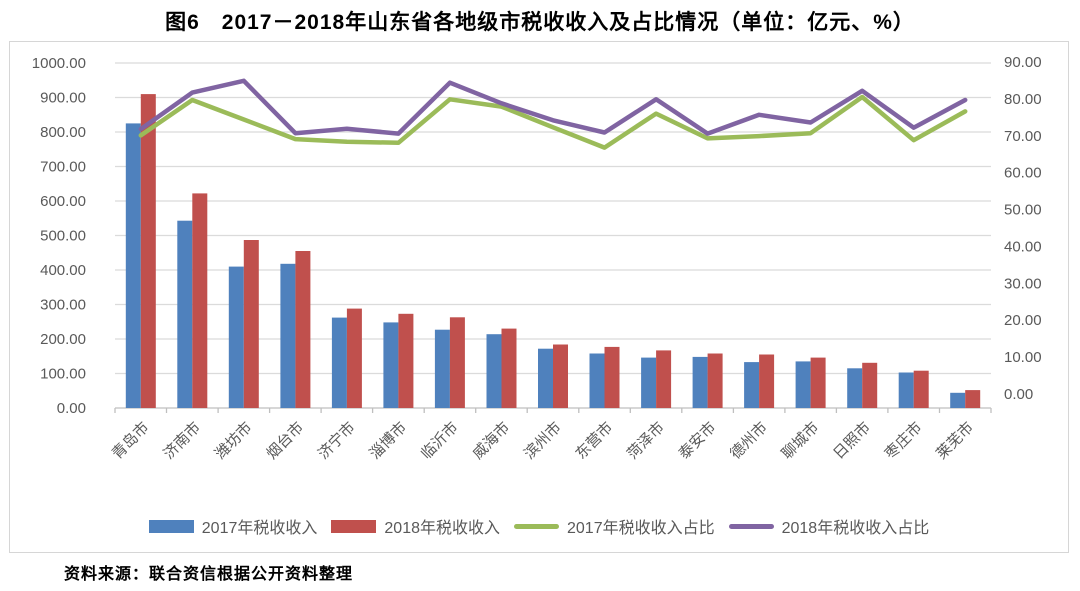 The height and width of the screenshot is (591, 1080). I want to click on right-axis-tick-label: 20.00, so click(1023, 320).